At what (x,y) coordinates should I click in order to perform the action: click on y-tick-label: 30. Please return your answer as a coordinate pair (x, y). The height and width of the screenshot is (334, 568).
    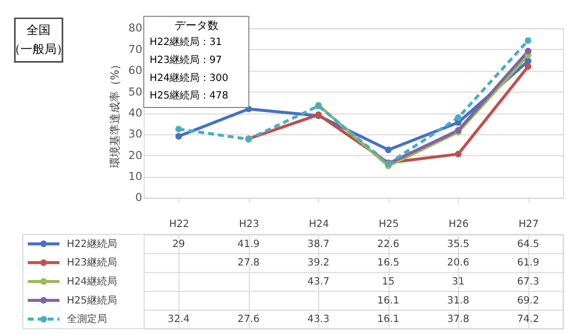
    Looking at the image, I should click on (135, 134).